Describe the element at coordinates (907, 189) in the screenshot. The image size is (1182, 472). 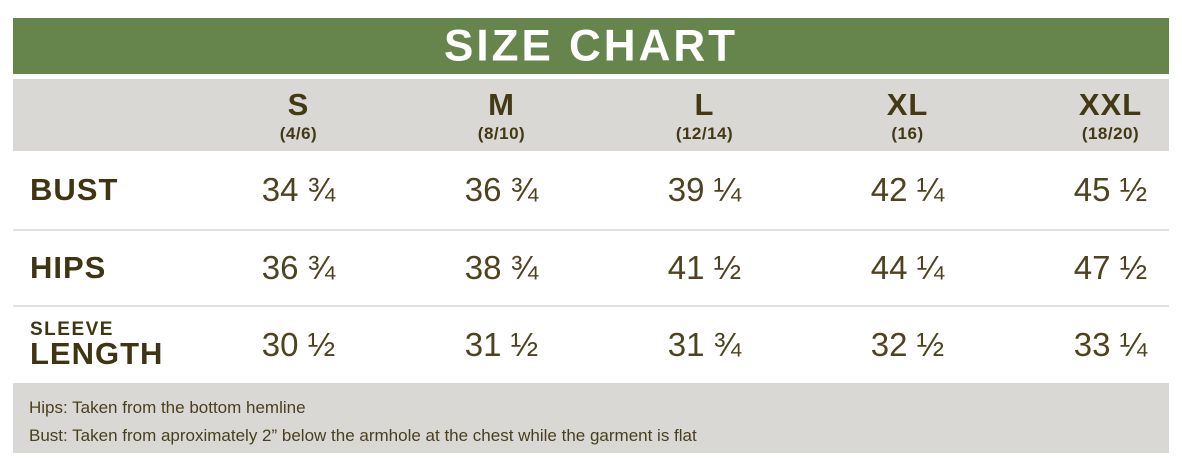
I see `bust-value-xl: 42 ¼` at that location.